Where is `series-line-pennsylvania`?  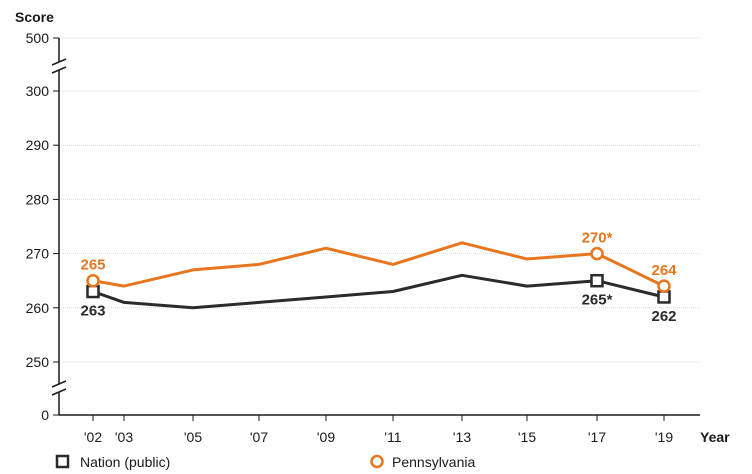 series-line-pennsylvania is located at coordinates (378, 264).